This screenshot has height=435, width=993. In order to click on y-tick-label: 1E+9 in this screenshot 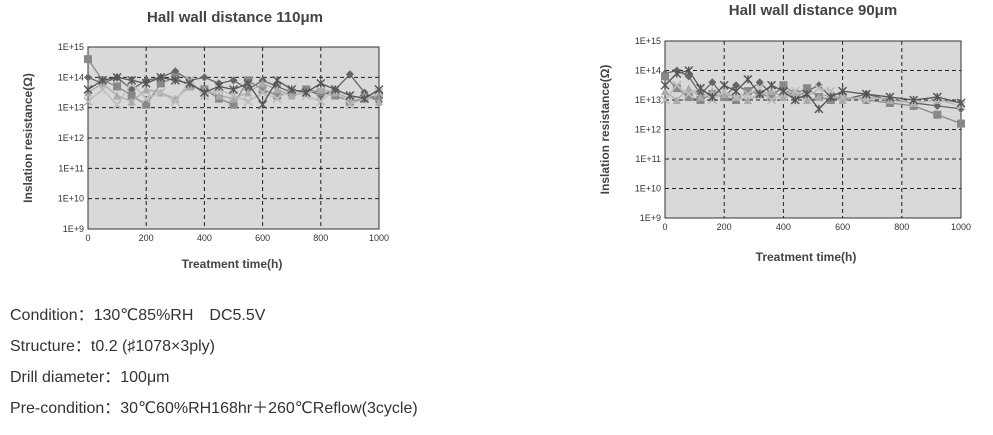, I will do `click(73, 229)`.